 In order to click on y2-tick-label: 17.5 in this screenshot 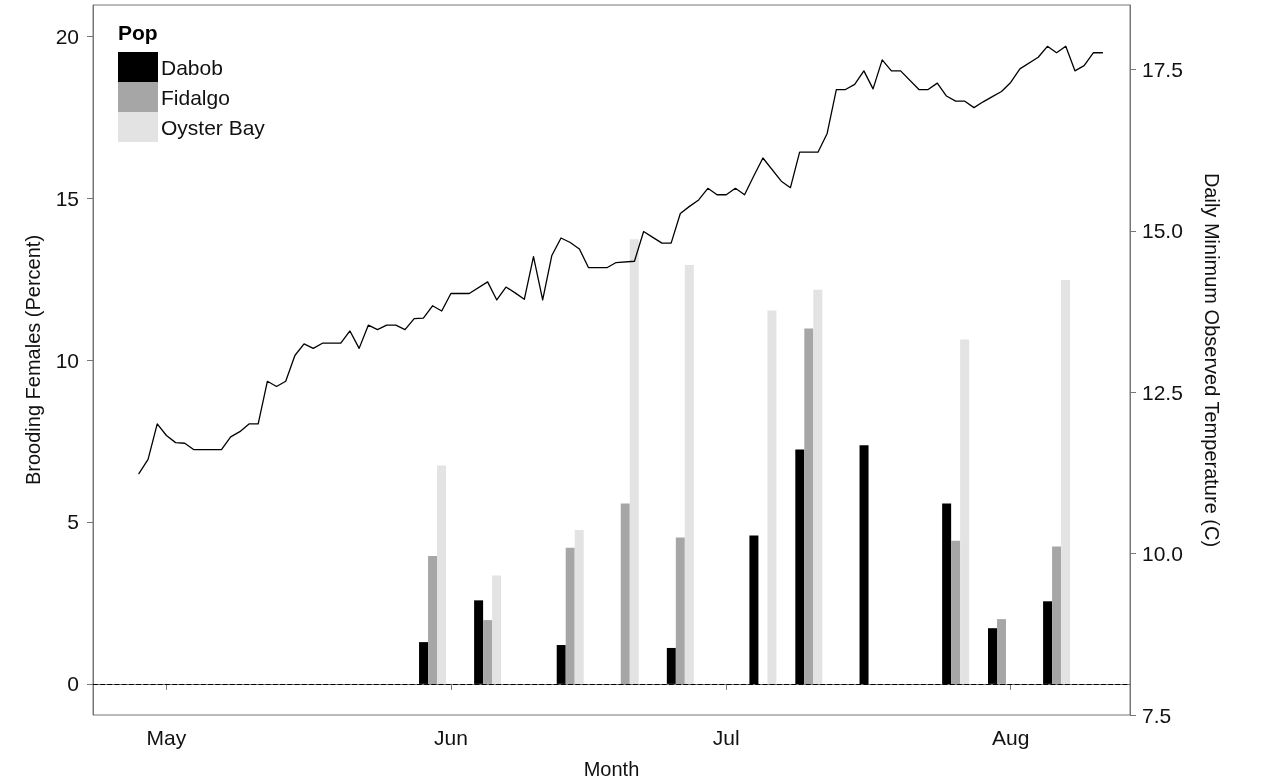, I will do `click(1162, 70)`.